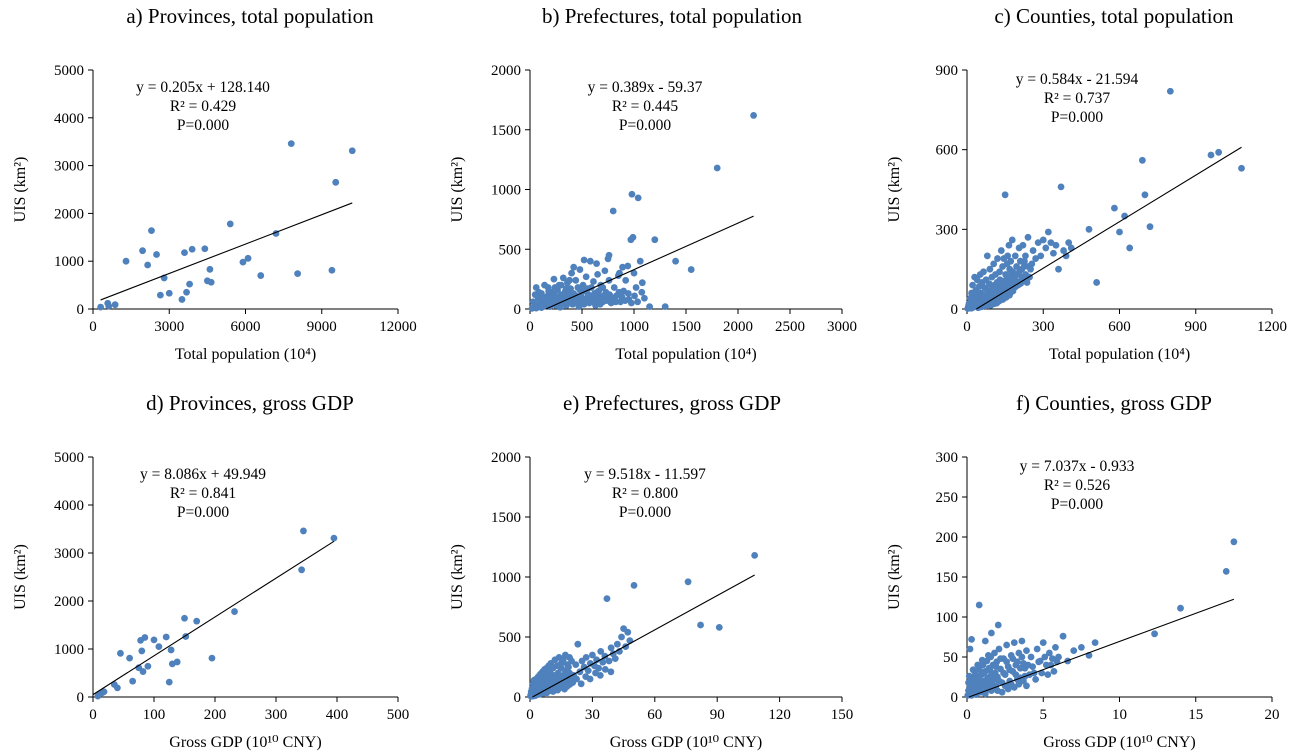 The height and width of the screenshot is (756, 1294). Describe the element at coordinates (947, 230) in the screenshot. I see `y-tick-label: 300` at that location.